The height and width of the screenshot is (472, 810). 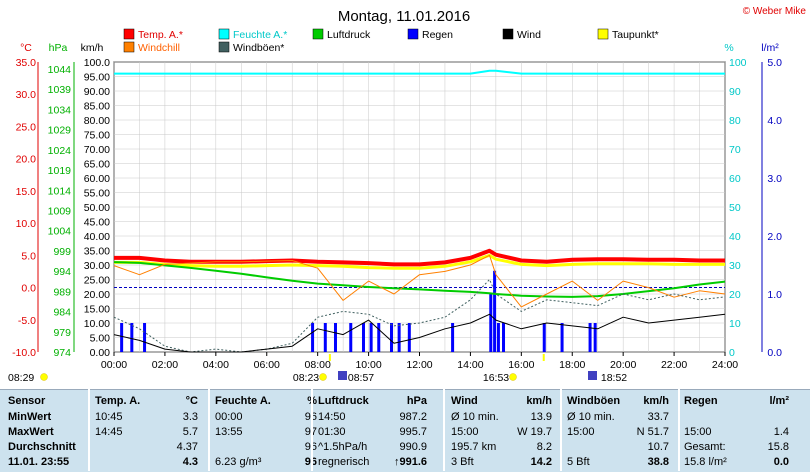 I want to click on table-cell: Durchschnitt, so click(x=42, y=447).